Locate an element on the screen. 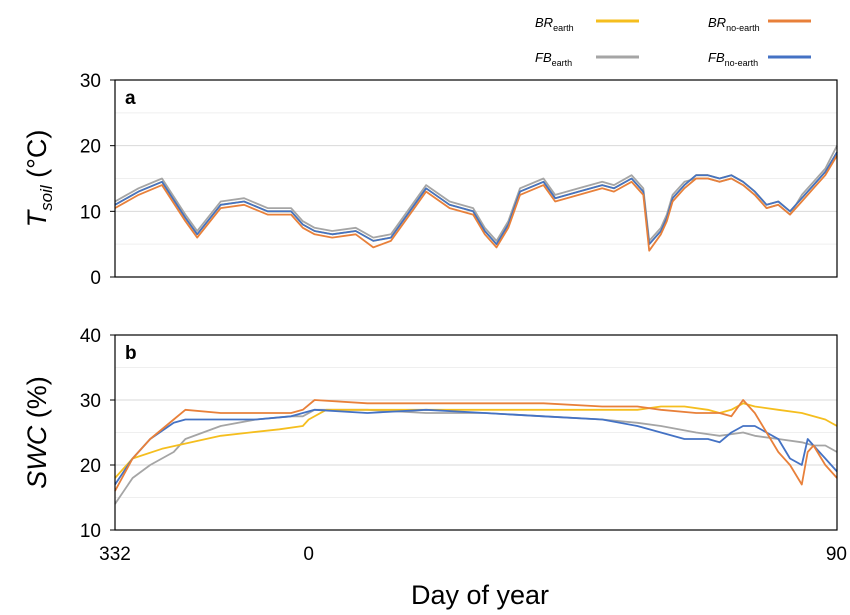 The image size is (850, 615). y-axis-title: SWC (%) is located at coordinates (37, 432).